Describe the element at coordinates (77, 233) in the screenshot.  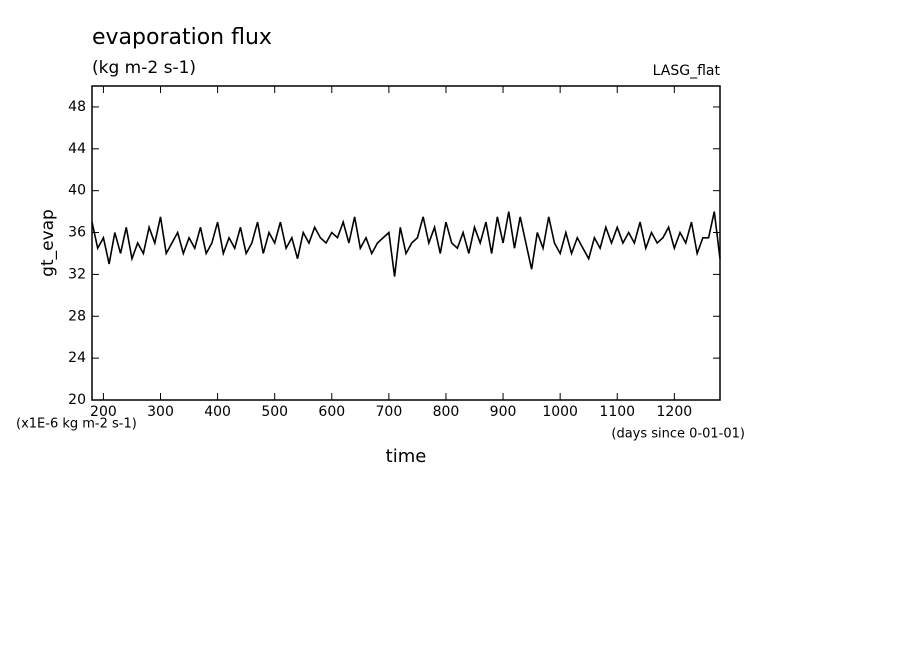
I see `y-tick-label: 36` at that location.